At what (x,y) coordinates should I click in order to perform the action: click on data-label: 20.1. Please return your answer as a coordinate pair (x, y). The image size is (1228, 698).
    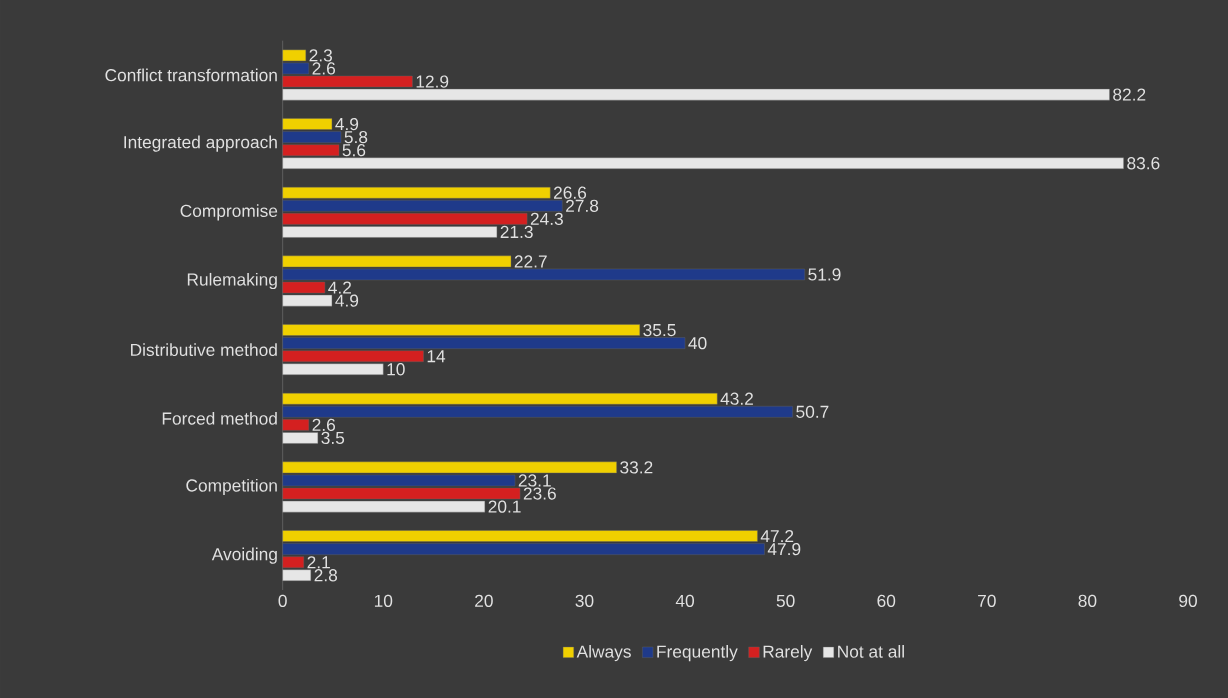
    Looking at the image, I should click on (504, 506).